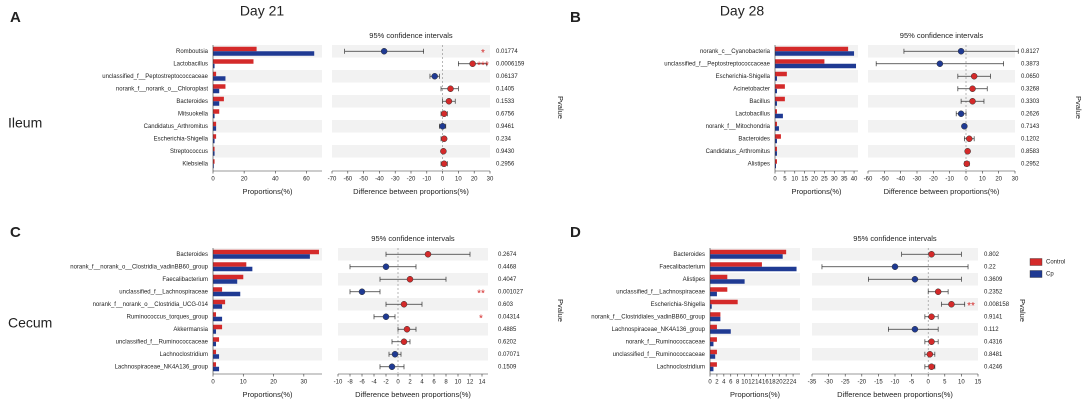  Describe the element at coordinates (267, 394) in the screenshot. I see `axis-title: Proportions(%)` at that location.